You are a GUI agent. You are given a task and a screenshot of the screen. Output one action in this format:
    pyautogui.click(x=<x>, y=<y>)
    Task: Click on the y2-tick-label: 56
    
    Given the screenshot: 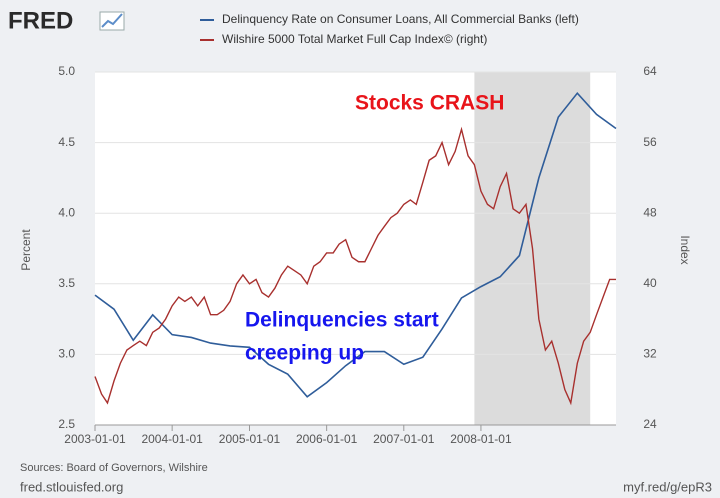 What is the action you would take?
    pyautogui.click(x=650, y=142)
    